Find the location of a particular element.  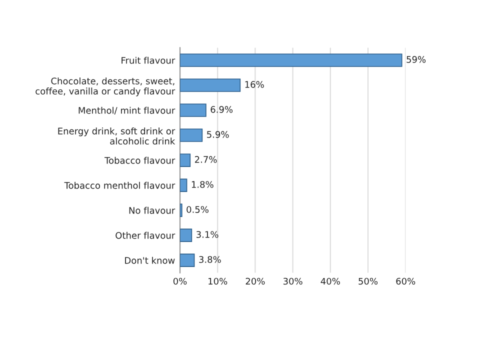

x-tick-label: 40% is located at coordinates (330, 281).